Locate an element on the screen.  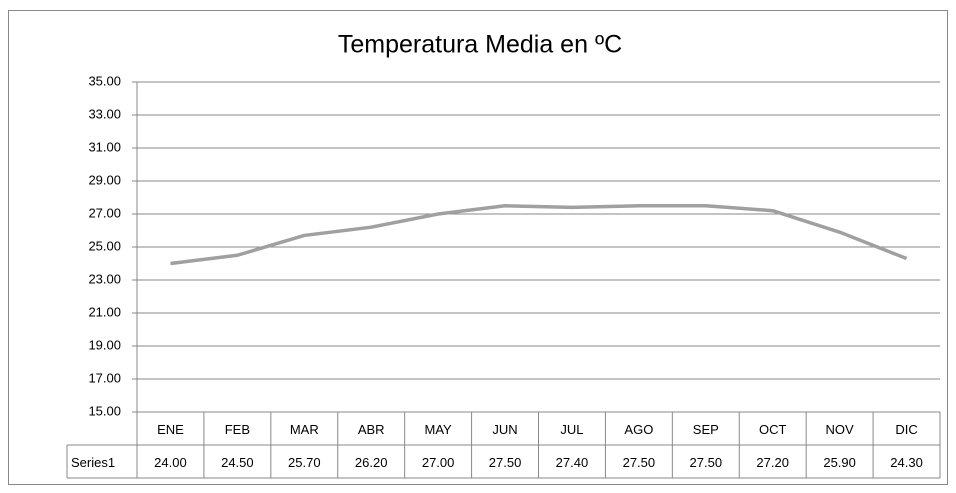
table-value: 26.20 is located at coordinates (371, 462).